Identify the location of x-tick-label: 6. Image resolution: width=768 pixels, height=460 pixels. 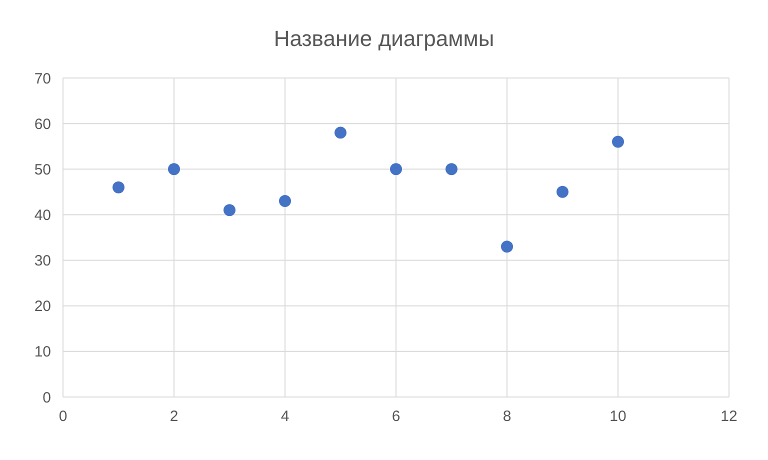
(396, 416).